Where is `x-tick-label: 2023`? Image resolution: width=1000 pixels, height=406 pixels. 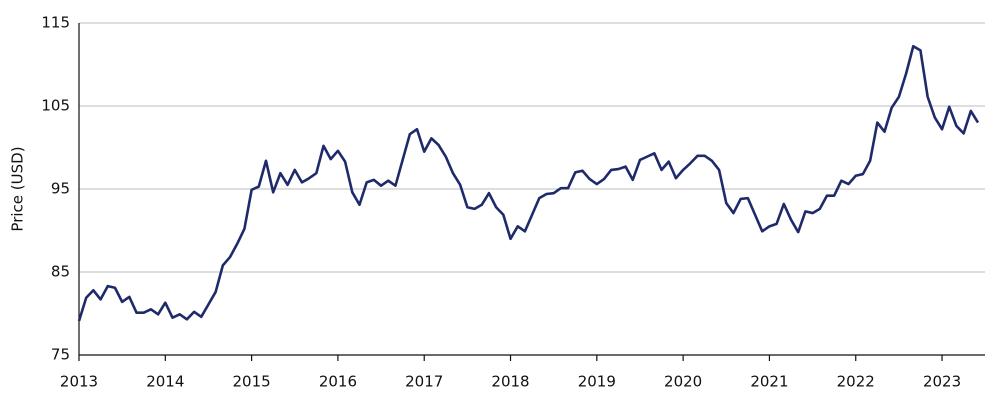
x-tick-label: 2023 is located at coordinates (942, 382).